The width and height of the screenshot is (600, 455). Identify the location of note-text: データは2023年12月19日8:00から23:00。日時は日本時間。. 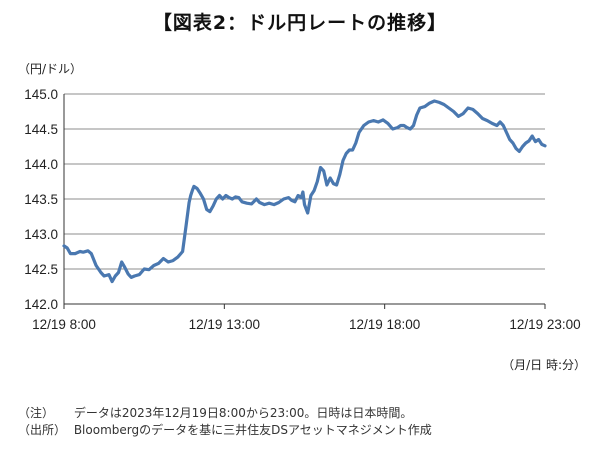
(243, 413).